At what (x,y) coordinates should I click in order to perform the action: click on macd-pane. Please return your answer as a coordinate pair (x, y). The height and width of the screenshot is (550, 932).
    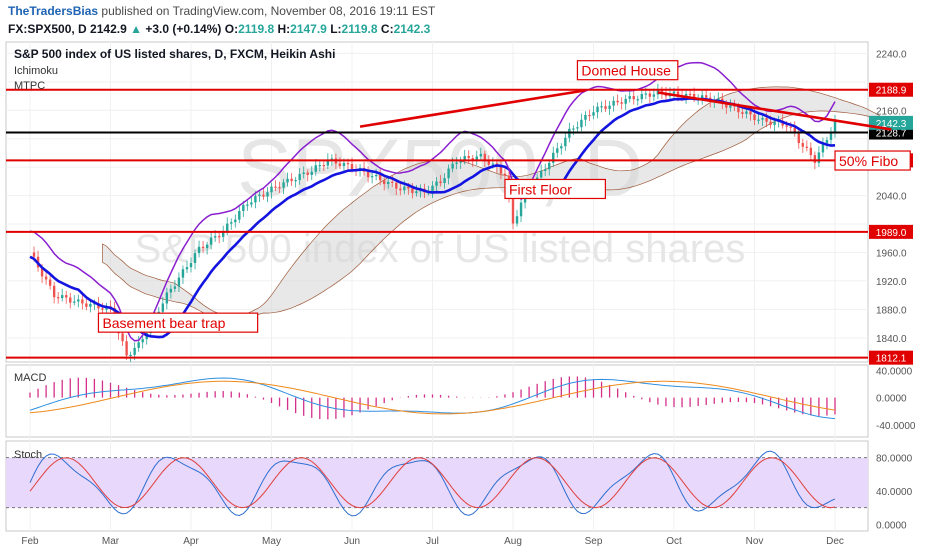
    Looking at the image, I should click on (437, 401).